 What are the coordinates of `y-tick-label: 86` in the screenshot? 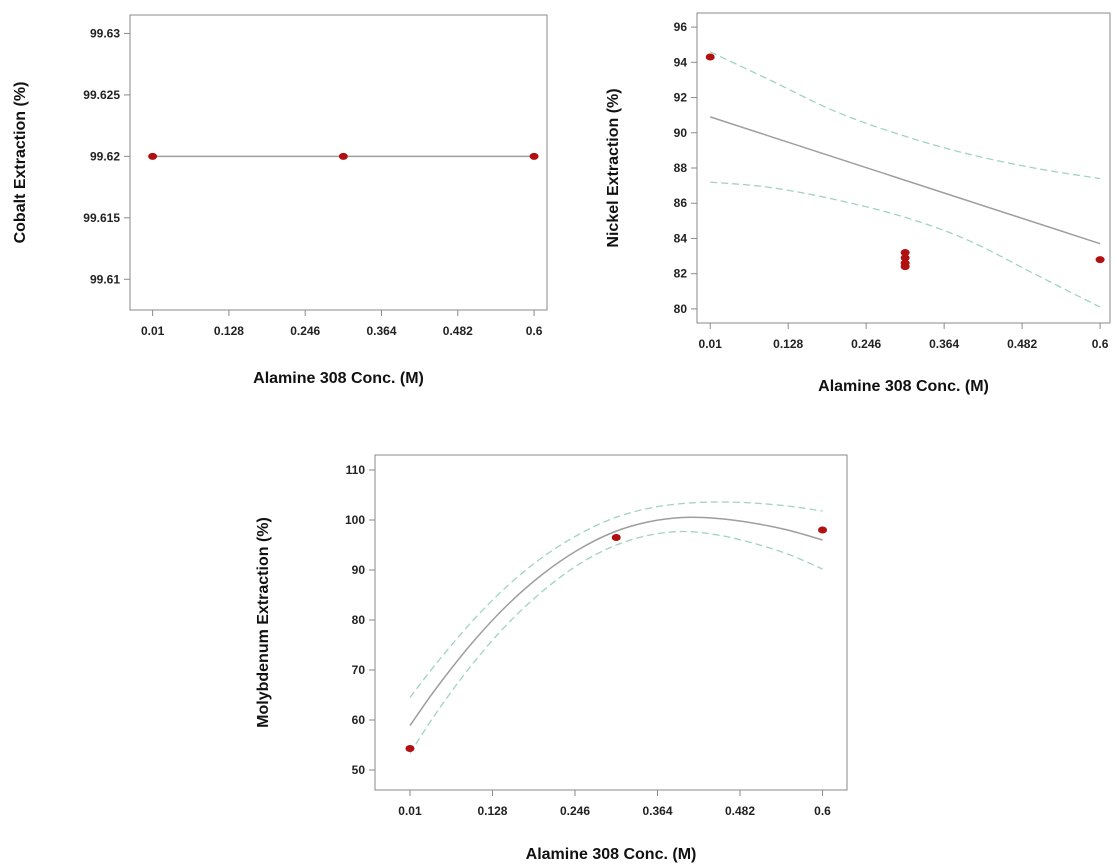 It's located at (681, 203).